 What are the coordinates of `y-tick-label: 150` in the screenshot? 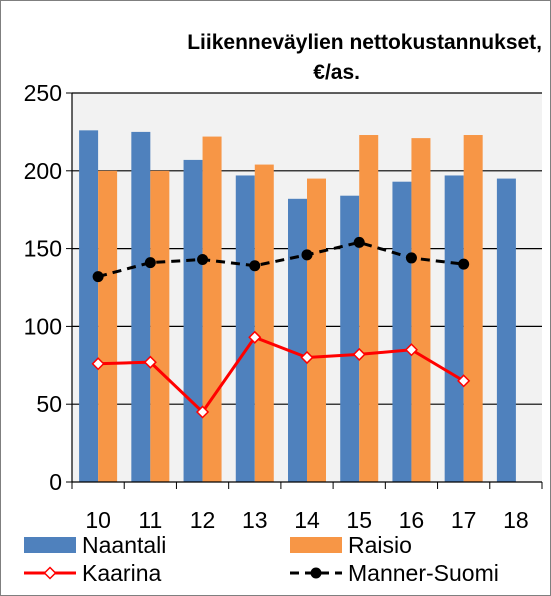 It's located at (43, 249).